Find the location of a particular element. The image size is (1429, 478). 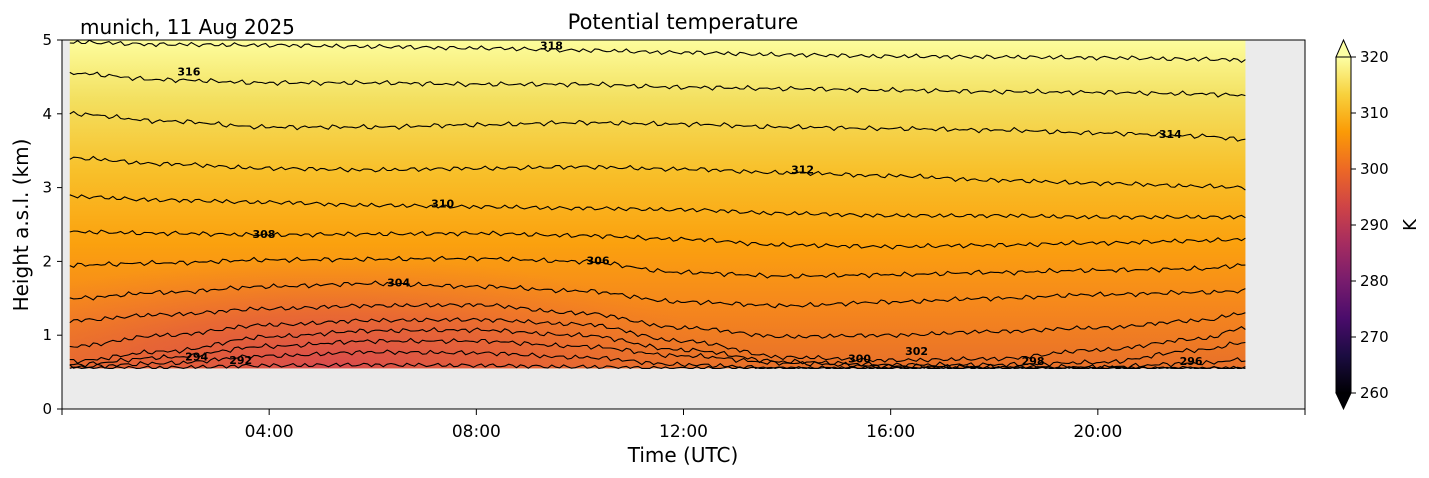

contour-label: 300 is located at coordinates (859, 359).